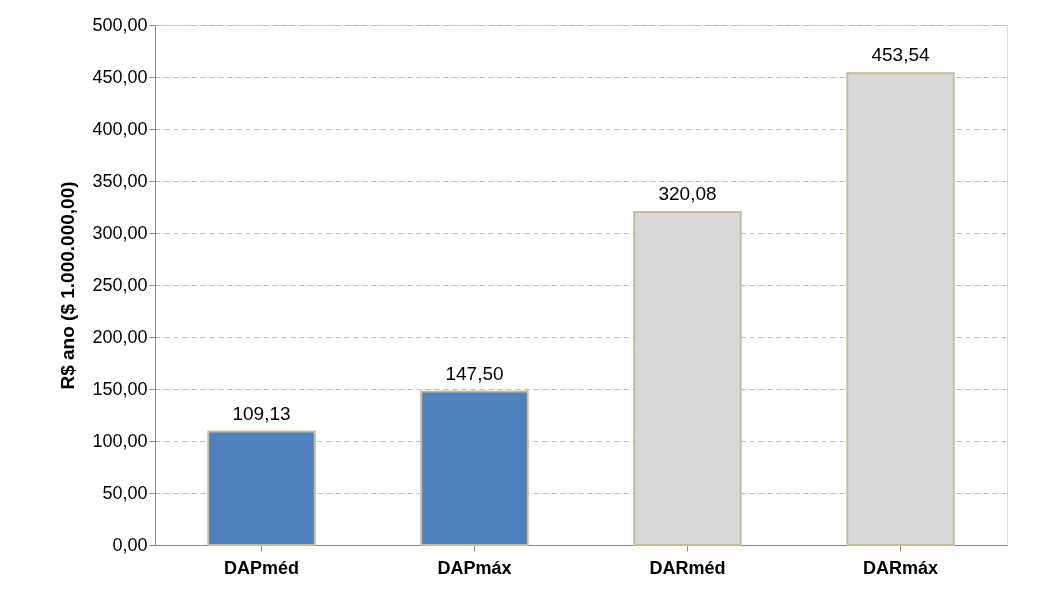  I want to click on y-tick-label: 300,00, so click(120, 232).